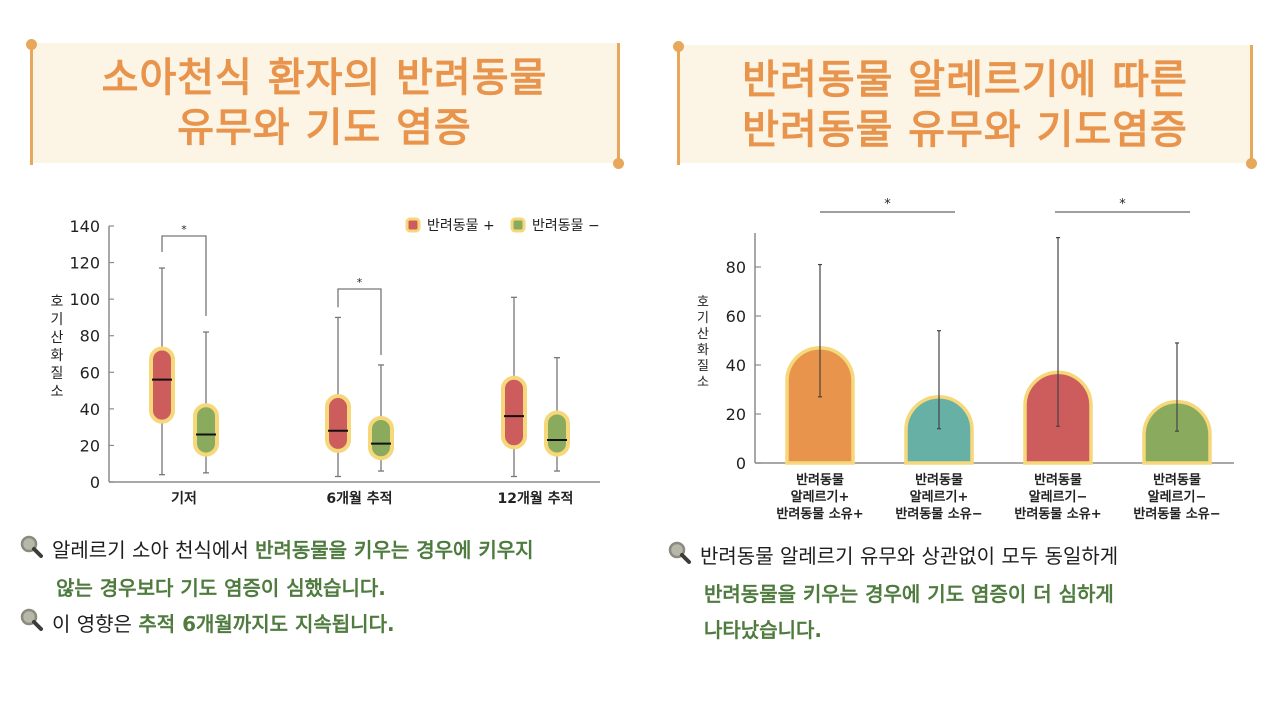  I want to click on right-title-line2: 반려동물 유무와 기도염증, so click(965, 130).